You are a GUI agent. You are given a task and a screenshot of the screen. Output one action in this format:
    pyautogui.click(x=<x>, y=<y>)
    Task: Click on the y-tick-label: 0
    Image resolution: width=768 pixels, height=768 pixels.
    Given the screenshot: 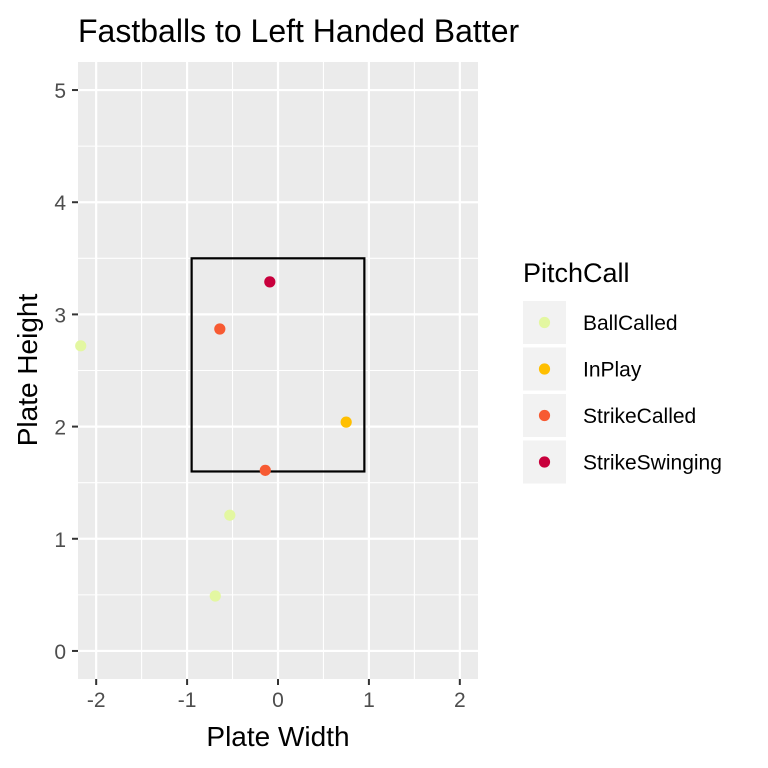 What is the action you would take?
    pyautogui.click(x=60, y=652)
    